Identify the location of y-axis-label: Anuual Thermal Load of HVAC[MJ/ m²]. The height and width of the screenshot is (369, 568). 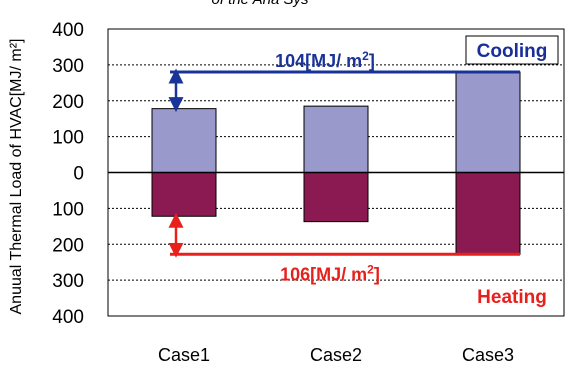
(16, 177).